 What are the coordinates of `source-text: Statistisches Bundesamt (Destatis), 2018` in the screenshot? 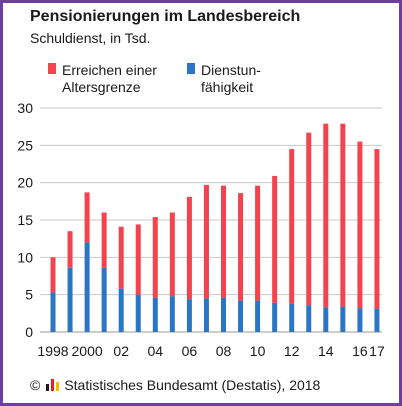 It's located at (192, 385).